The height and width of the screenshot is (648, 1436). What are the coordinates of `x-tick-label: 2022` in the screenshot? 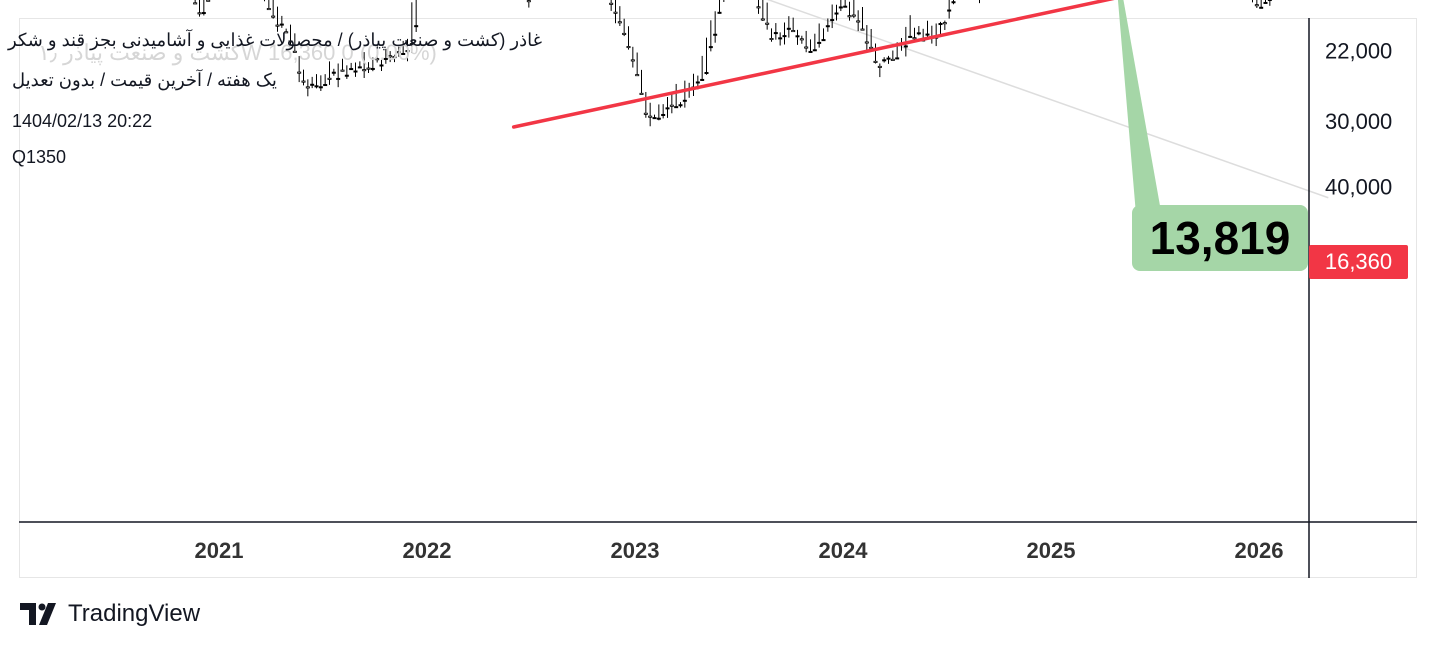 It's located at (427, 550).